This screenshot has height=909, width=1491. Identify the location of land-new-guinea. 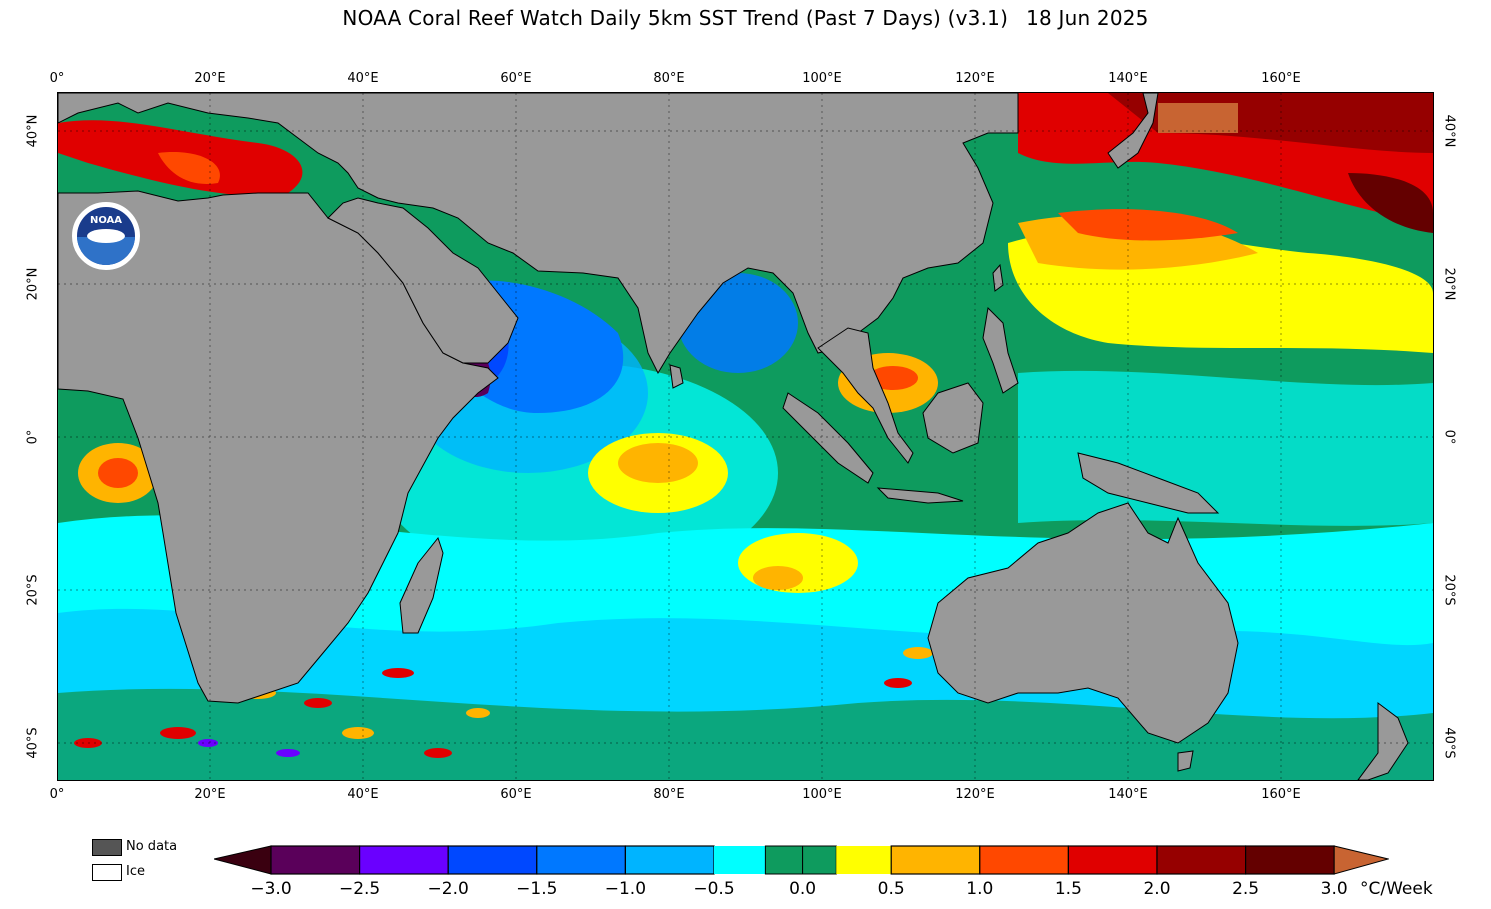
(1148, 483).